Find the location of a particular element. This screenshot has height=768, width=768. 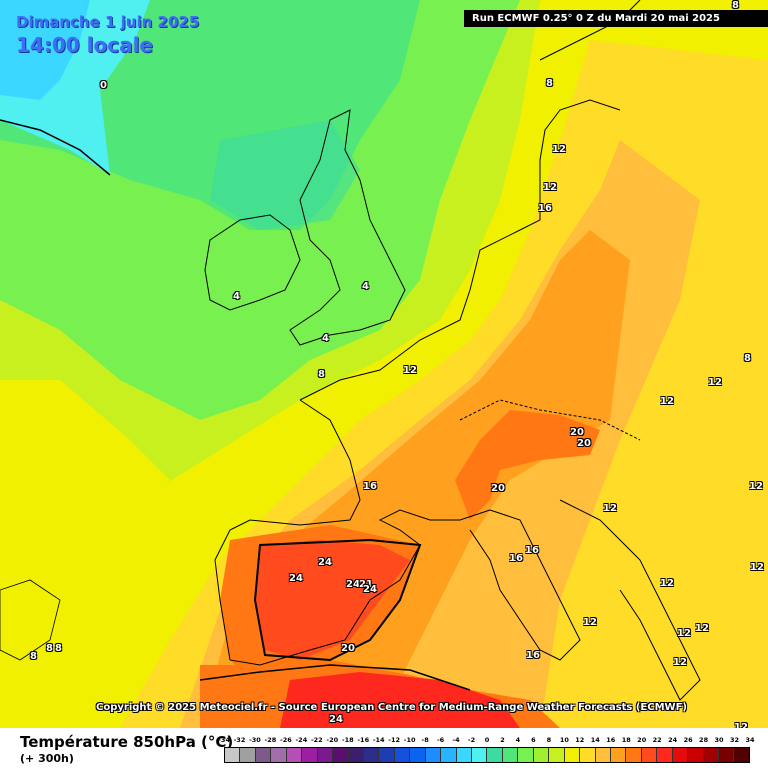

coast-ireland is located at coordinates (252, 262).